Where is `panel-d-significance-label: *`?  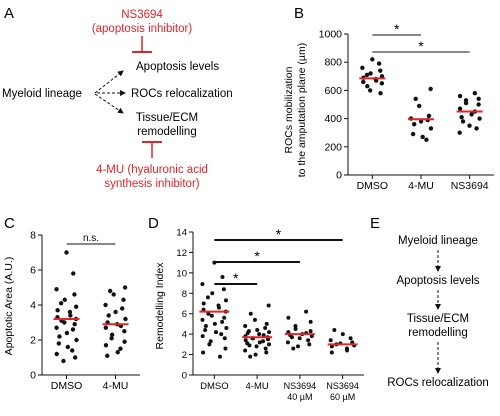
panel-d-significance-label: * is located at coordinates (279, 234).